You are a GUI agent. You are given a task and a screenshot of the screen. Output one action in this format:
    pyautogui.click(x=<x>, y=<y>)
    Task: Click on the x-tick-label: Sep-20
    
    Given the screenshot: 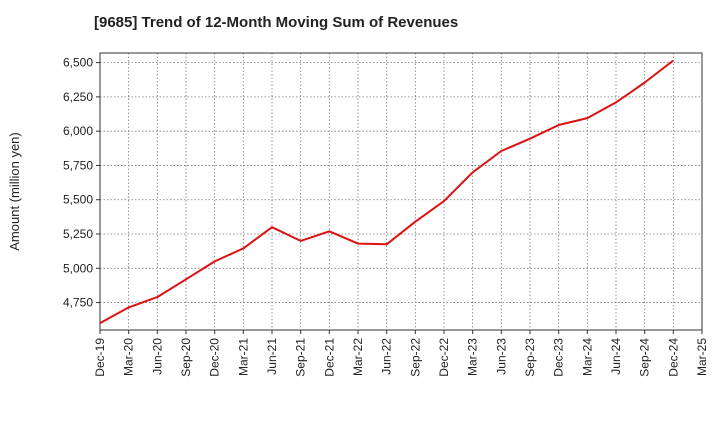 What is the action you would take?
    pyautogui.click(x=186, y=357)
    